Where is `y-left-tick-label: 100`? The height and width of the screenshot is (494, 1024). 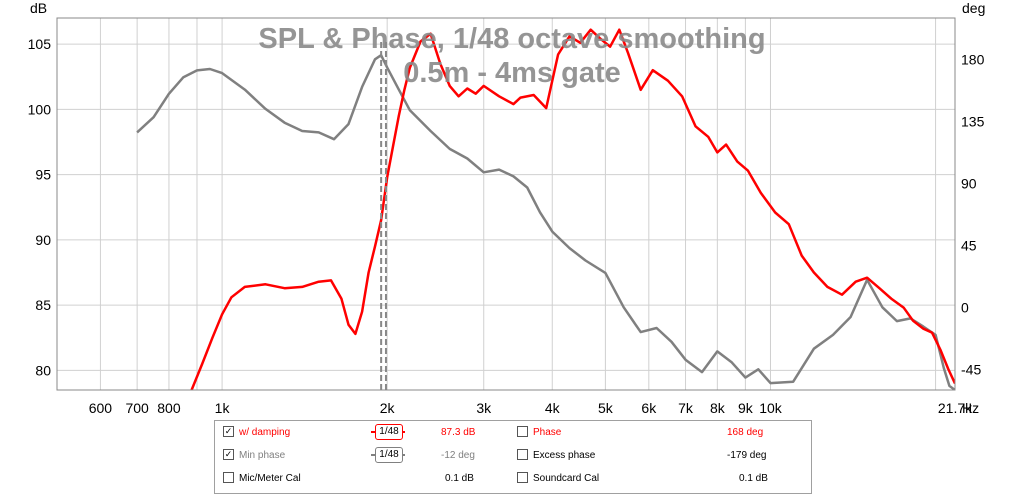 y-left-tick-label: 100 is located at coordinates (40, 109).